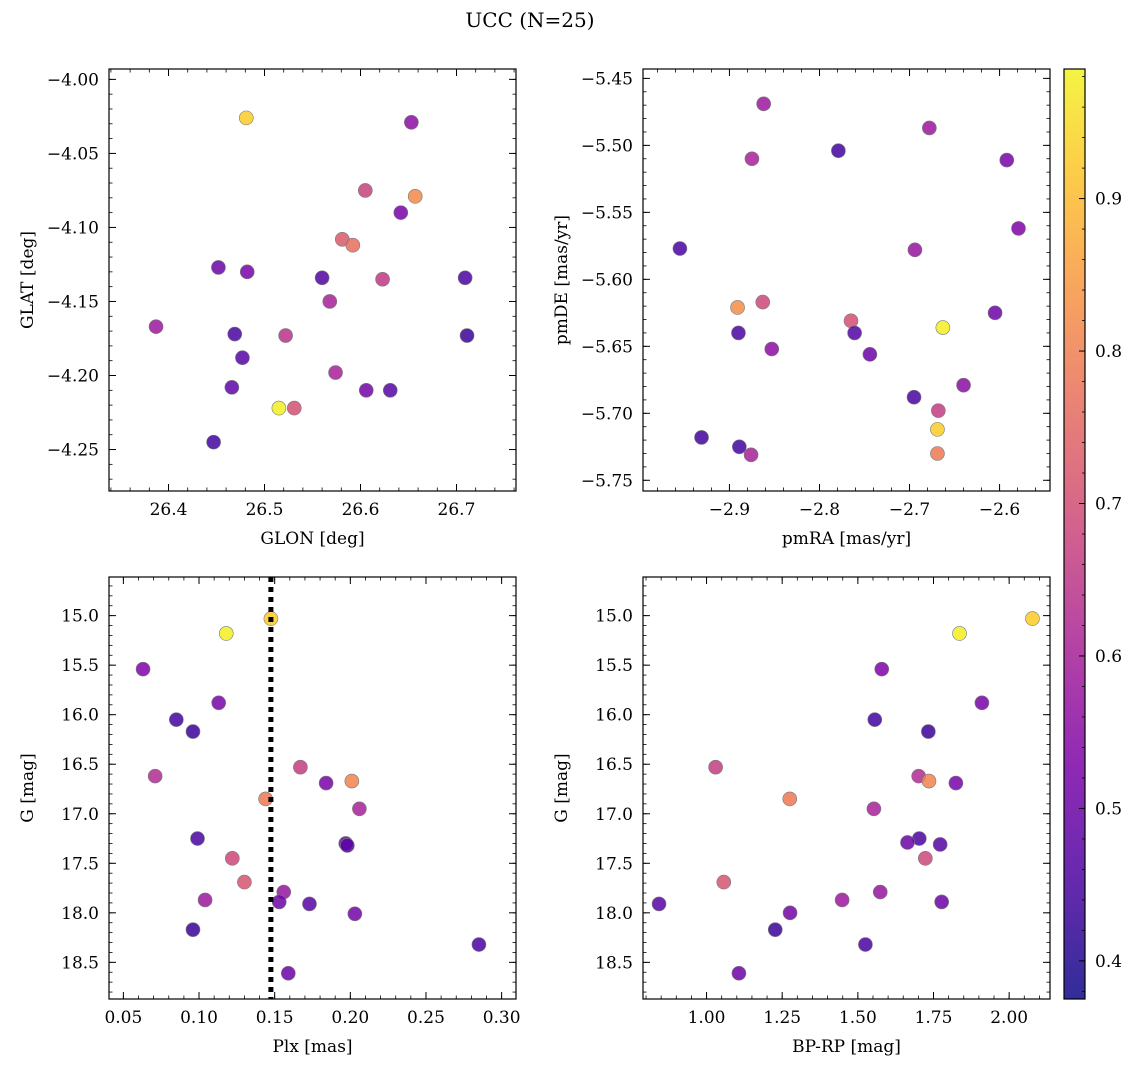 The height and width of the screenshot is (1068, 1136). I want to click on x-tick-label: −2.7, so click(909, 510).